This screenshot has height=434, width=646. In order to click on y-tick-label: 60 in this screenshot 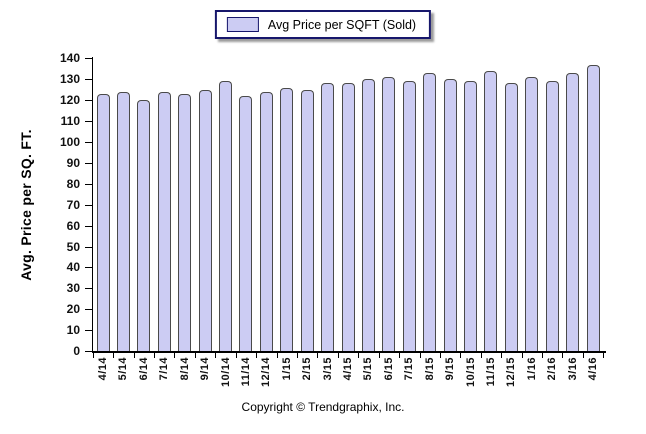, I will do `click(73, 225)`.